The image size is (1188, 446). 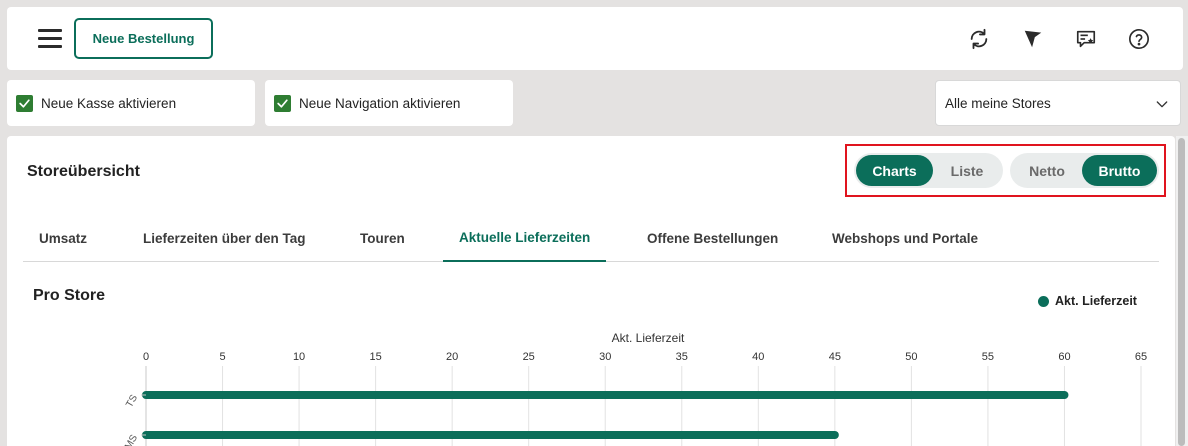 What do you see at coordinates (967, 170) in the screenshot?
I see `list-toggle: Liste` at bounding box center [967, 170].